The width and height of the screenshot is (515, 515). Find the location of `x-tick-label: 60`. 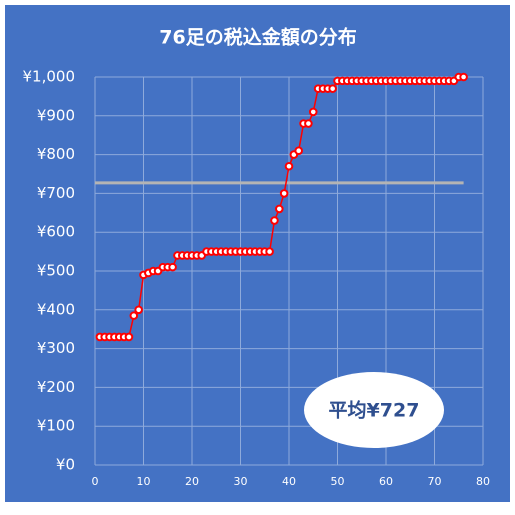

x-tick-label: 60 is located at coordinates (386, 481).